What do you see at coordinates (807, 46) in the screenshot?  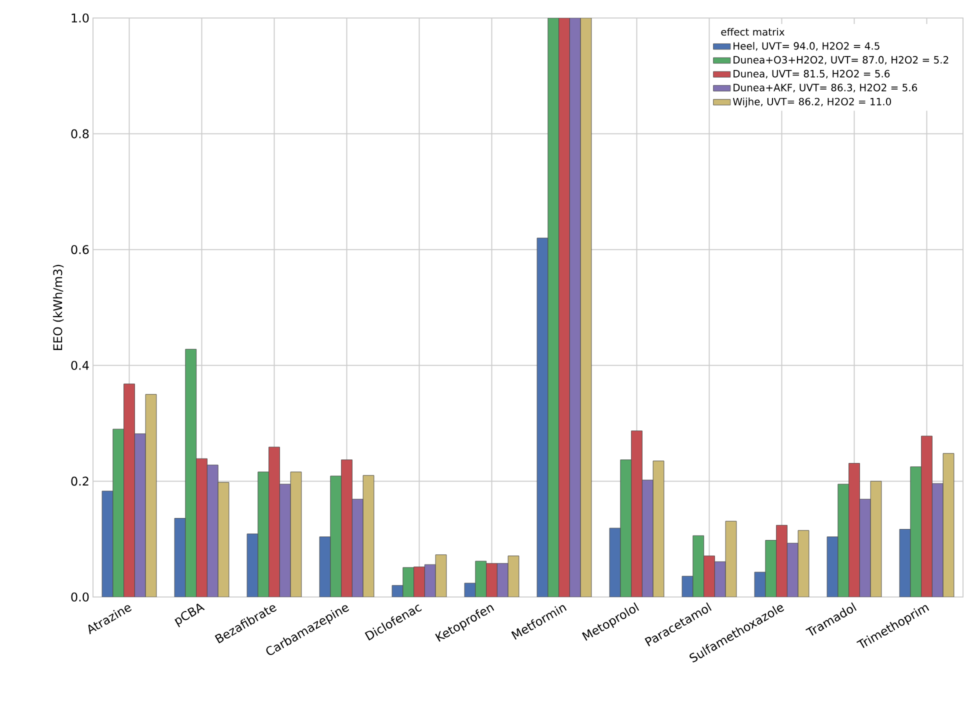 I see `legend-label: Heel, UVT= 94.0, H2O2 = 4.5` at bounding box center [807, 46].